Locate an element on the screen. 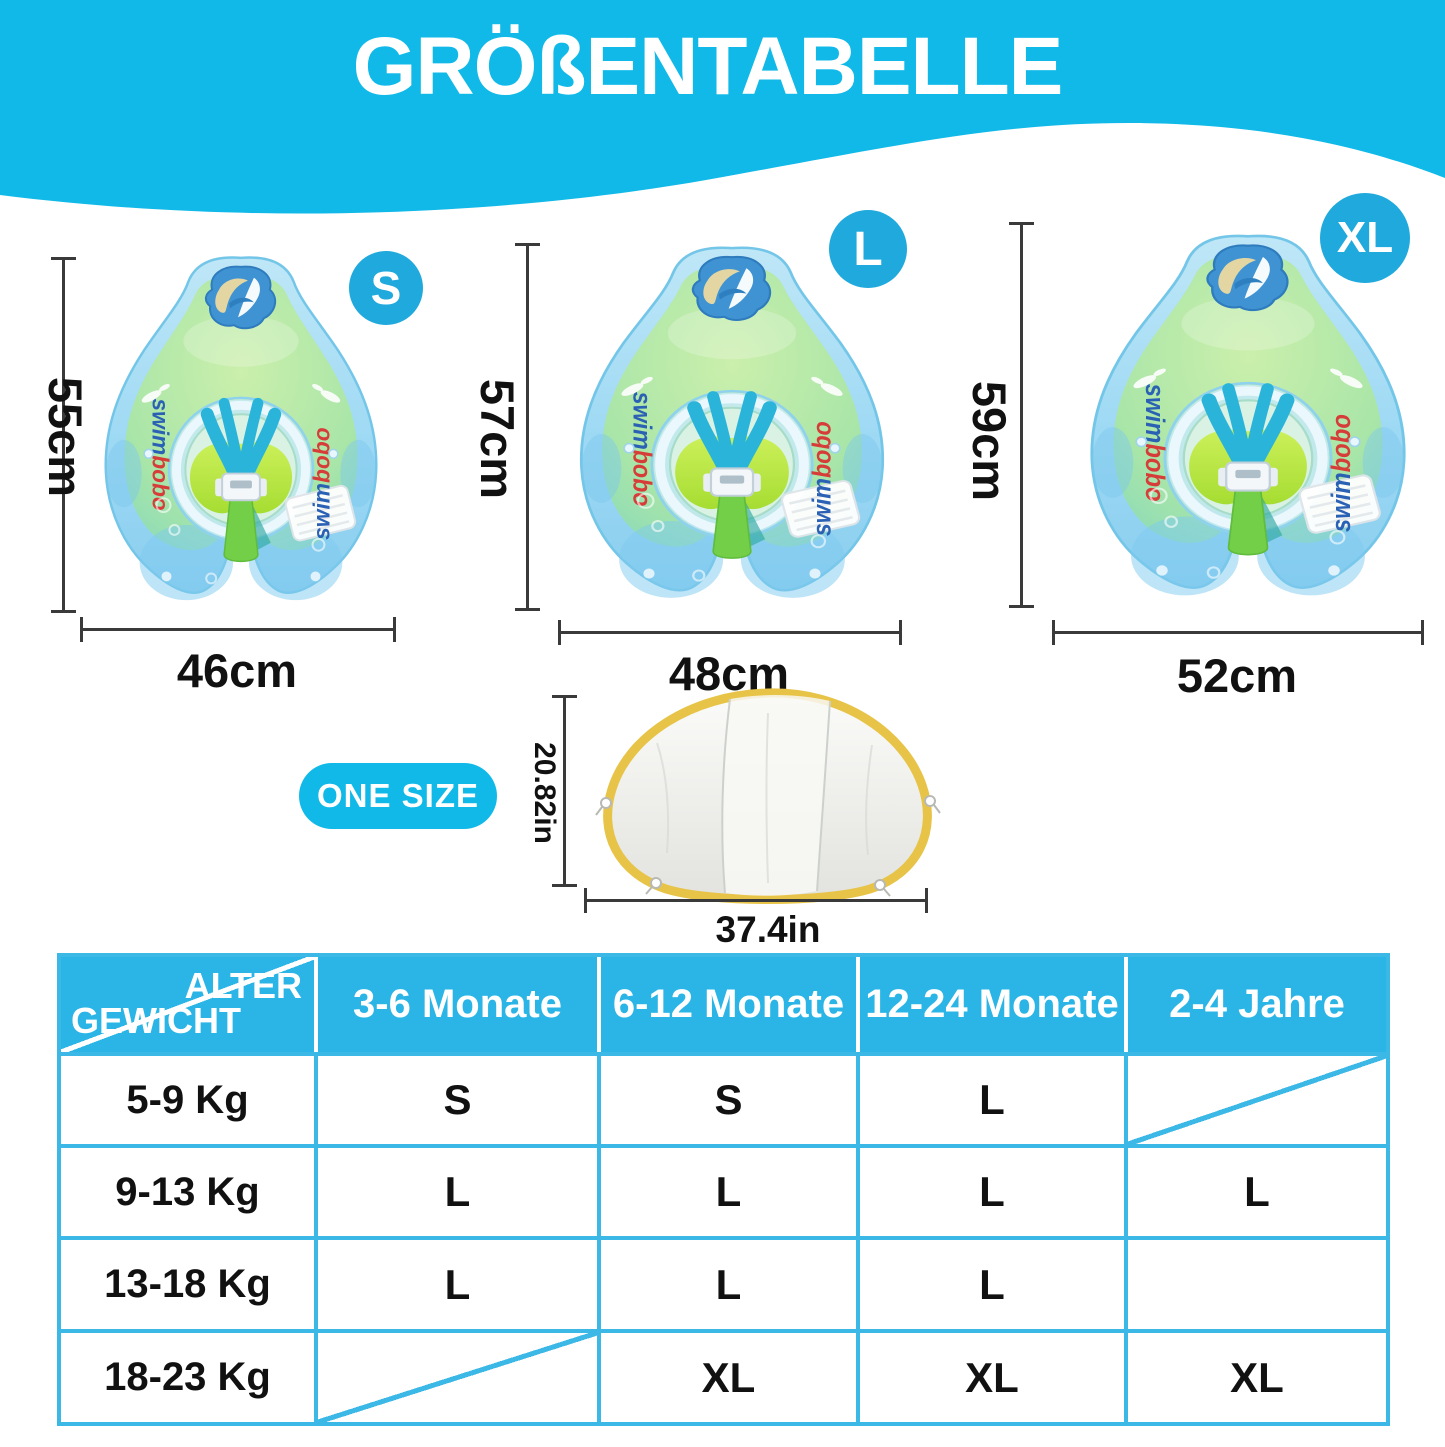 This screenshot has height=1447, width=1445. row-label-1: 9-13 Kg is located at coordinates (187, 1190).